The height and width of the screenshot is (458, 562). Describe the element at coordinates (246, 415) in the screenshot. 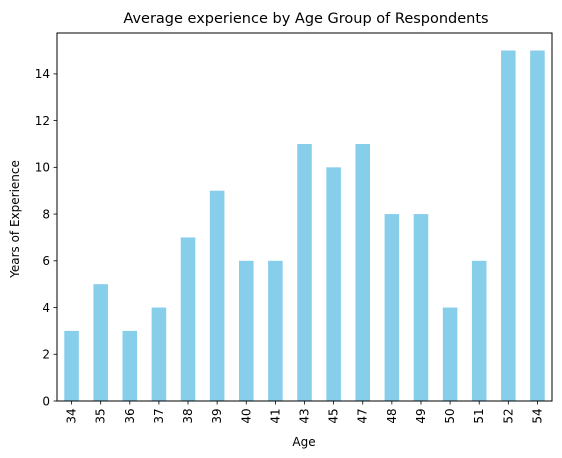

I see `x-tick-label: 40` at that location.